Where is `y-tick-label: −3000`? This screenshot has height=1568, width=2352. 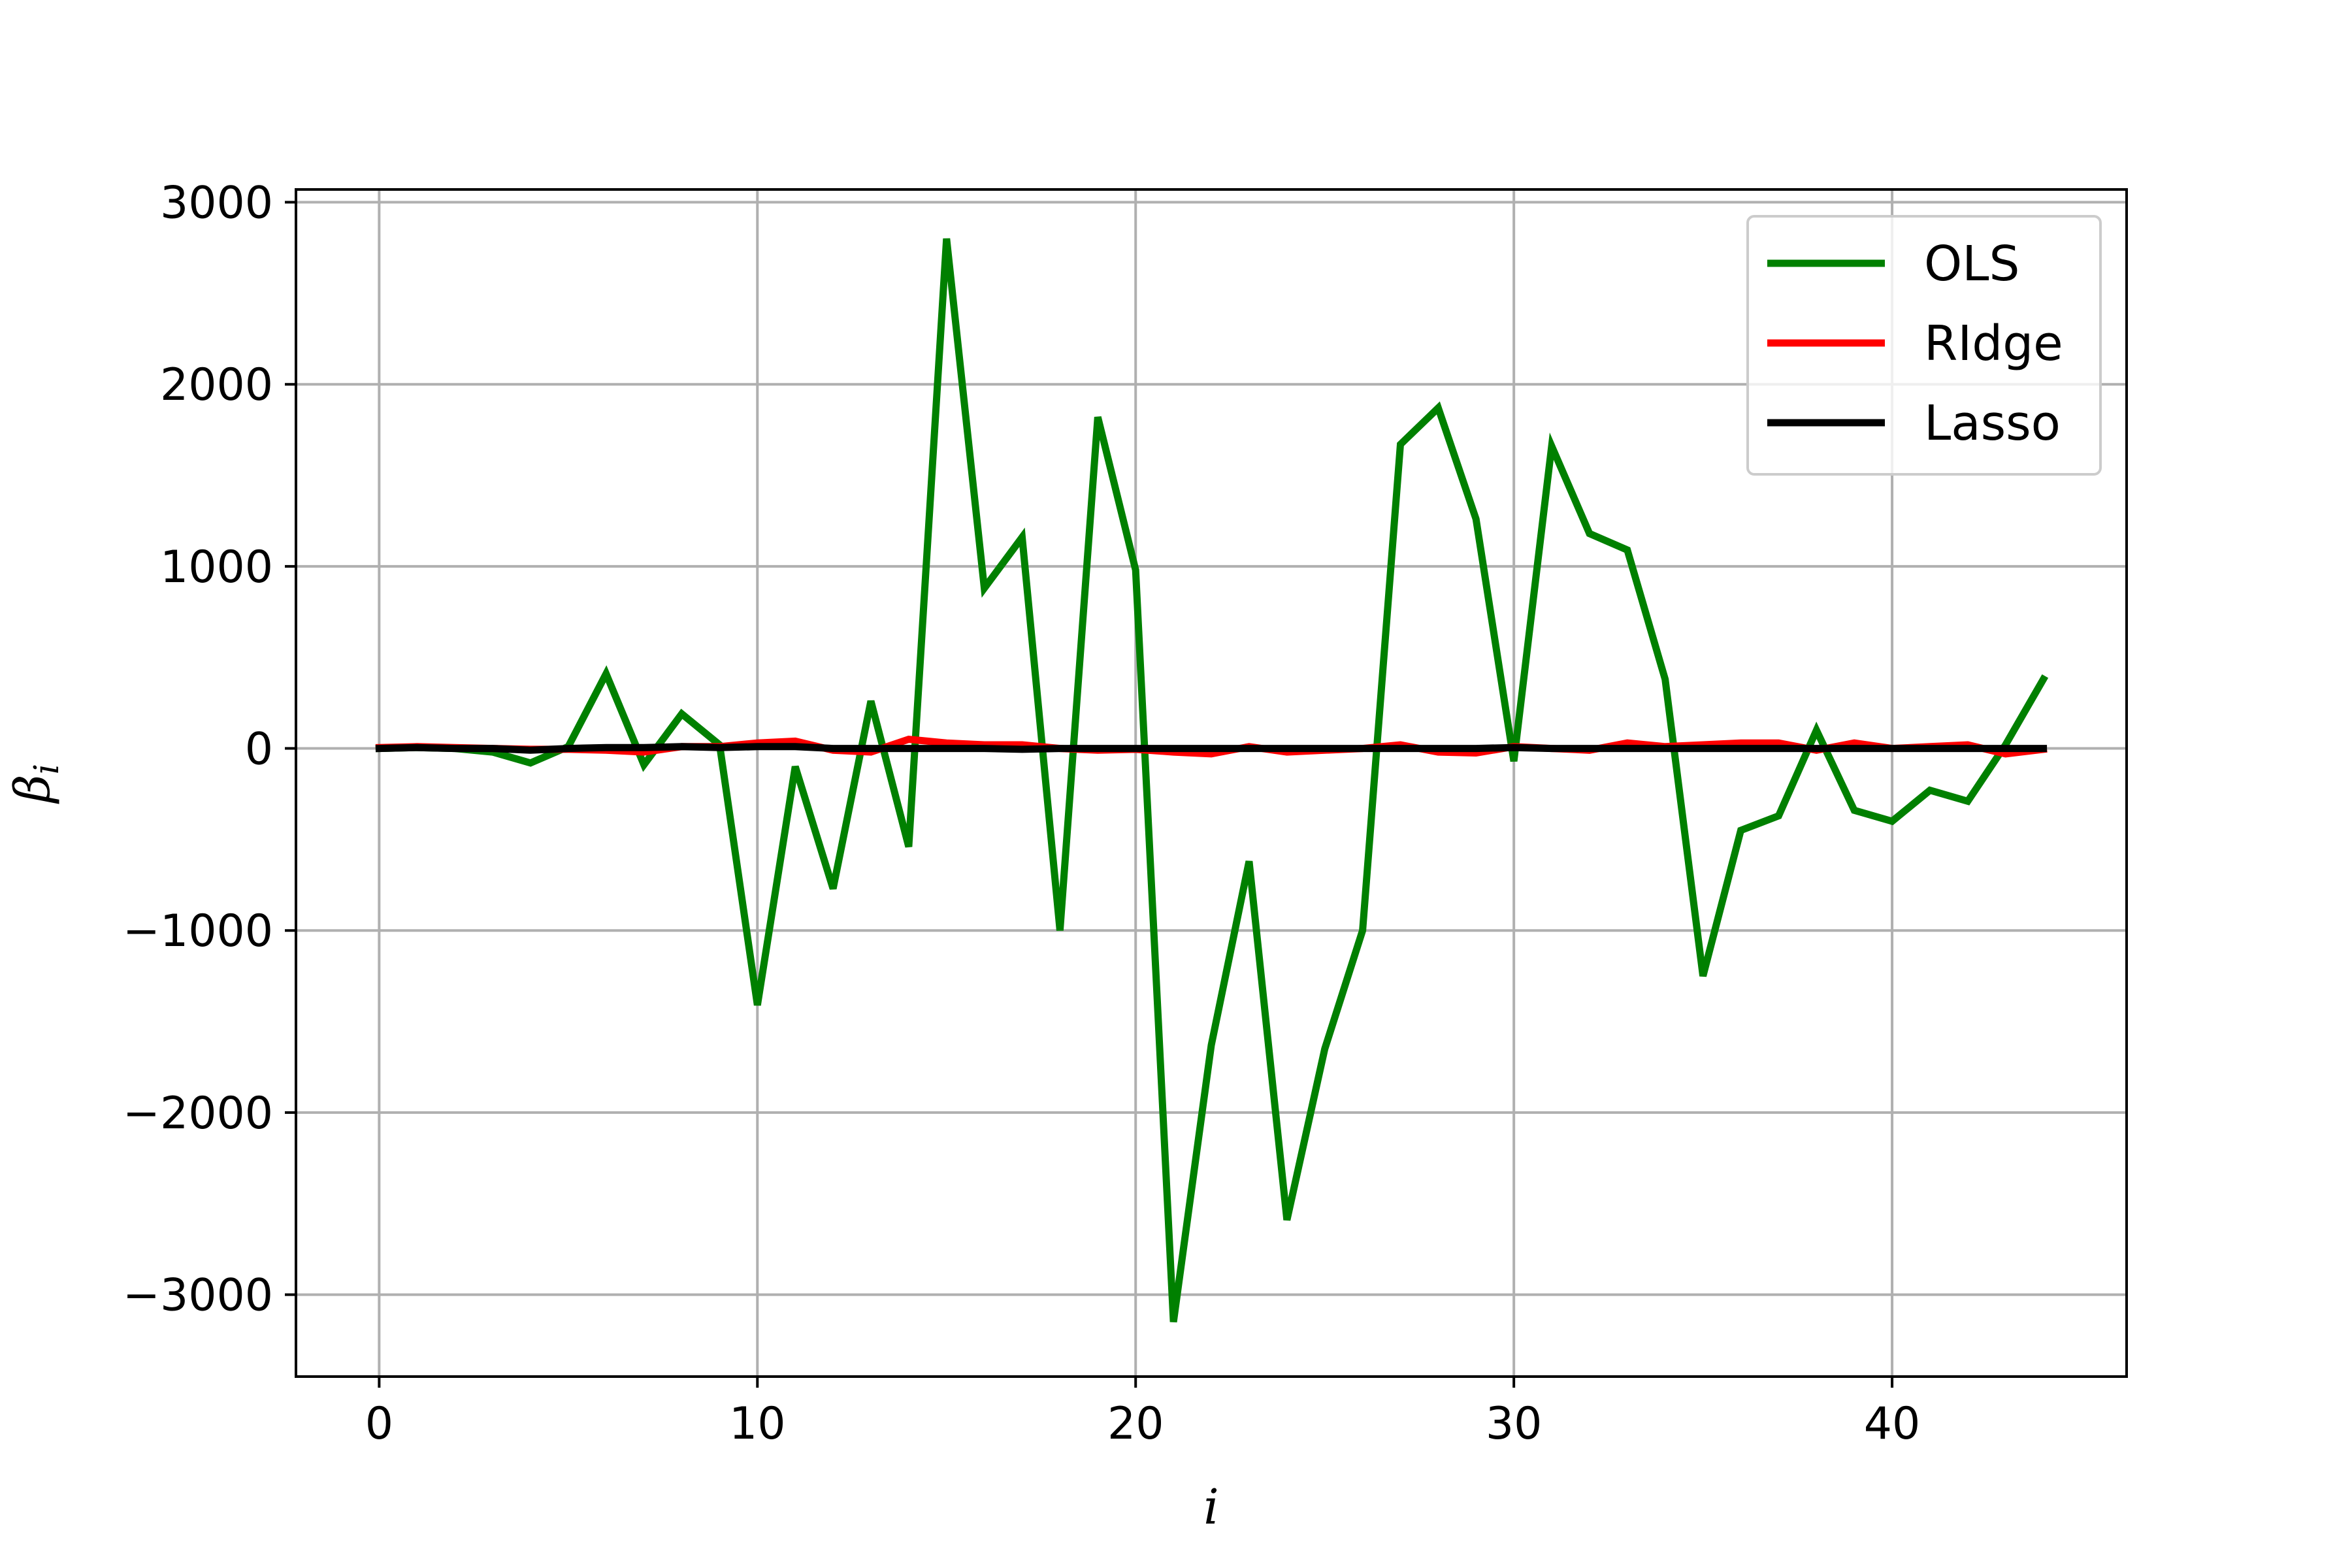 y-tick-label: −3000 is located at coordinates (198, 1296).